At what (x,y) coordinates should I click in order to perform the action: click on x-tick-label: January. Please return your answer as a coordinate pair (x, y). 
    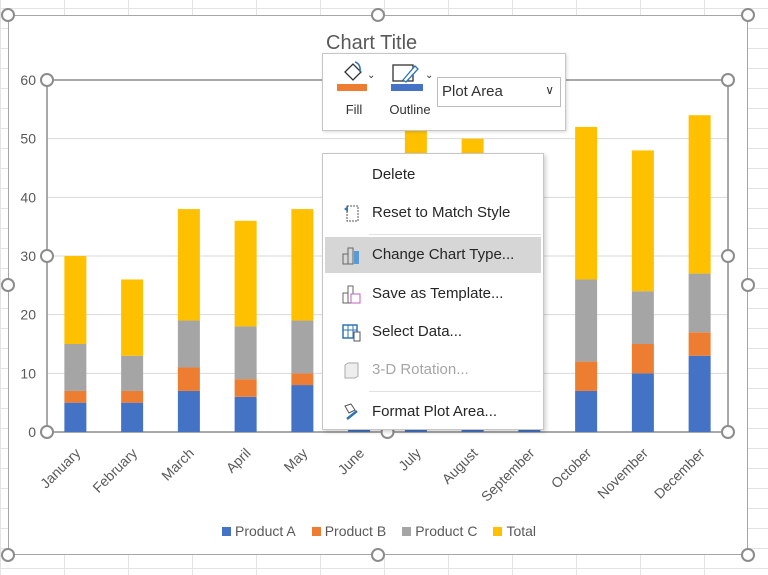
    Looking at the image, I should click on (60, 468).